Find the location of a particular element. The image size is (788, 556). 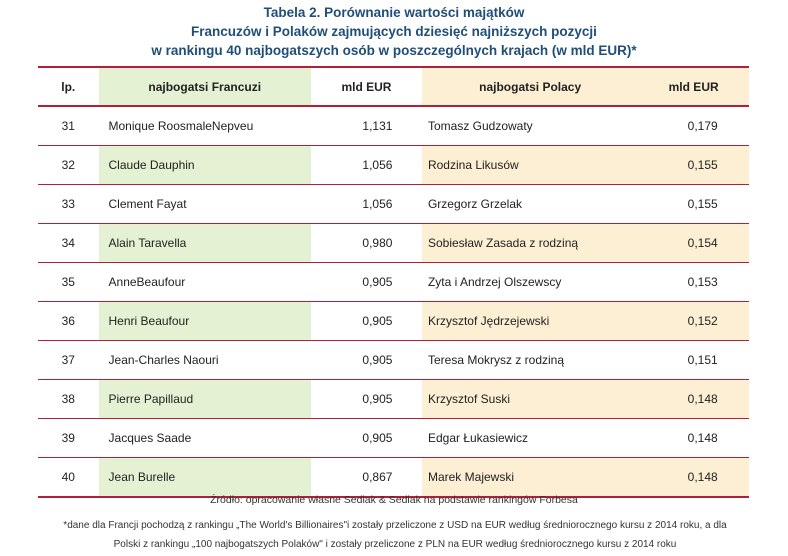

cell-french-name: Claude Dauphin is located at coordinates (204, 165).